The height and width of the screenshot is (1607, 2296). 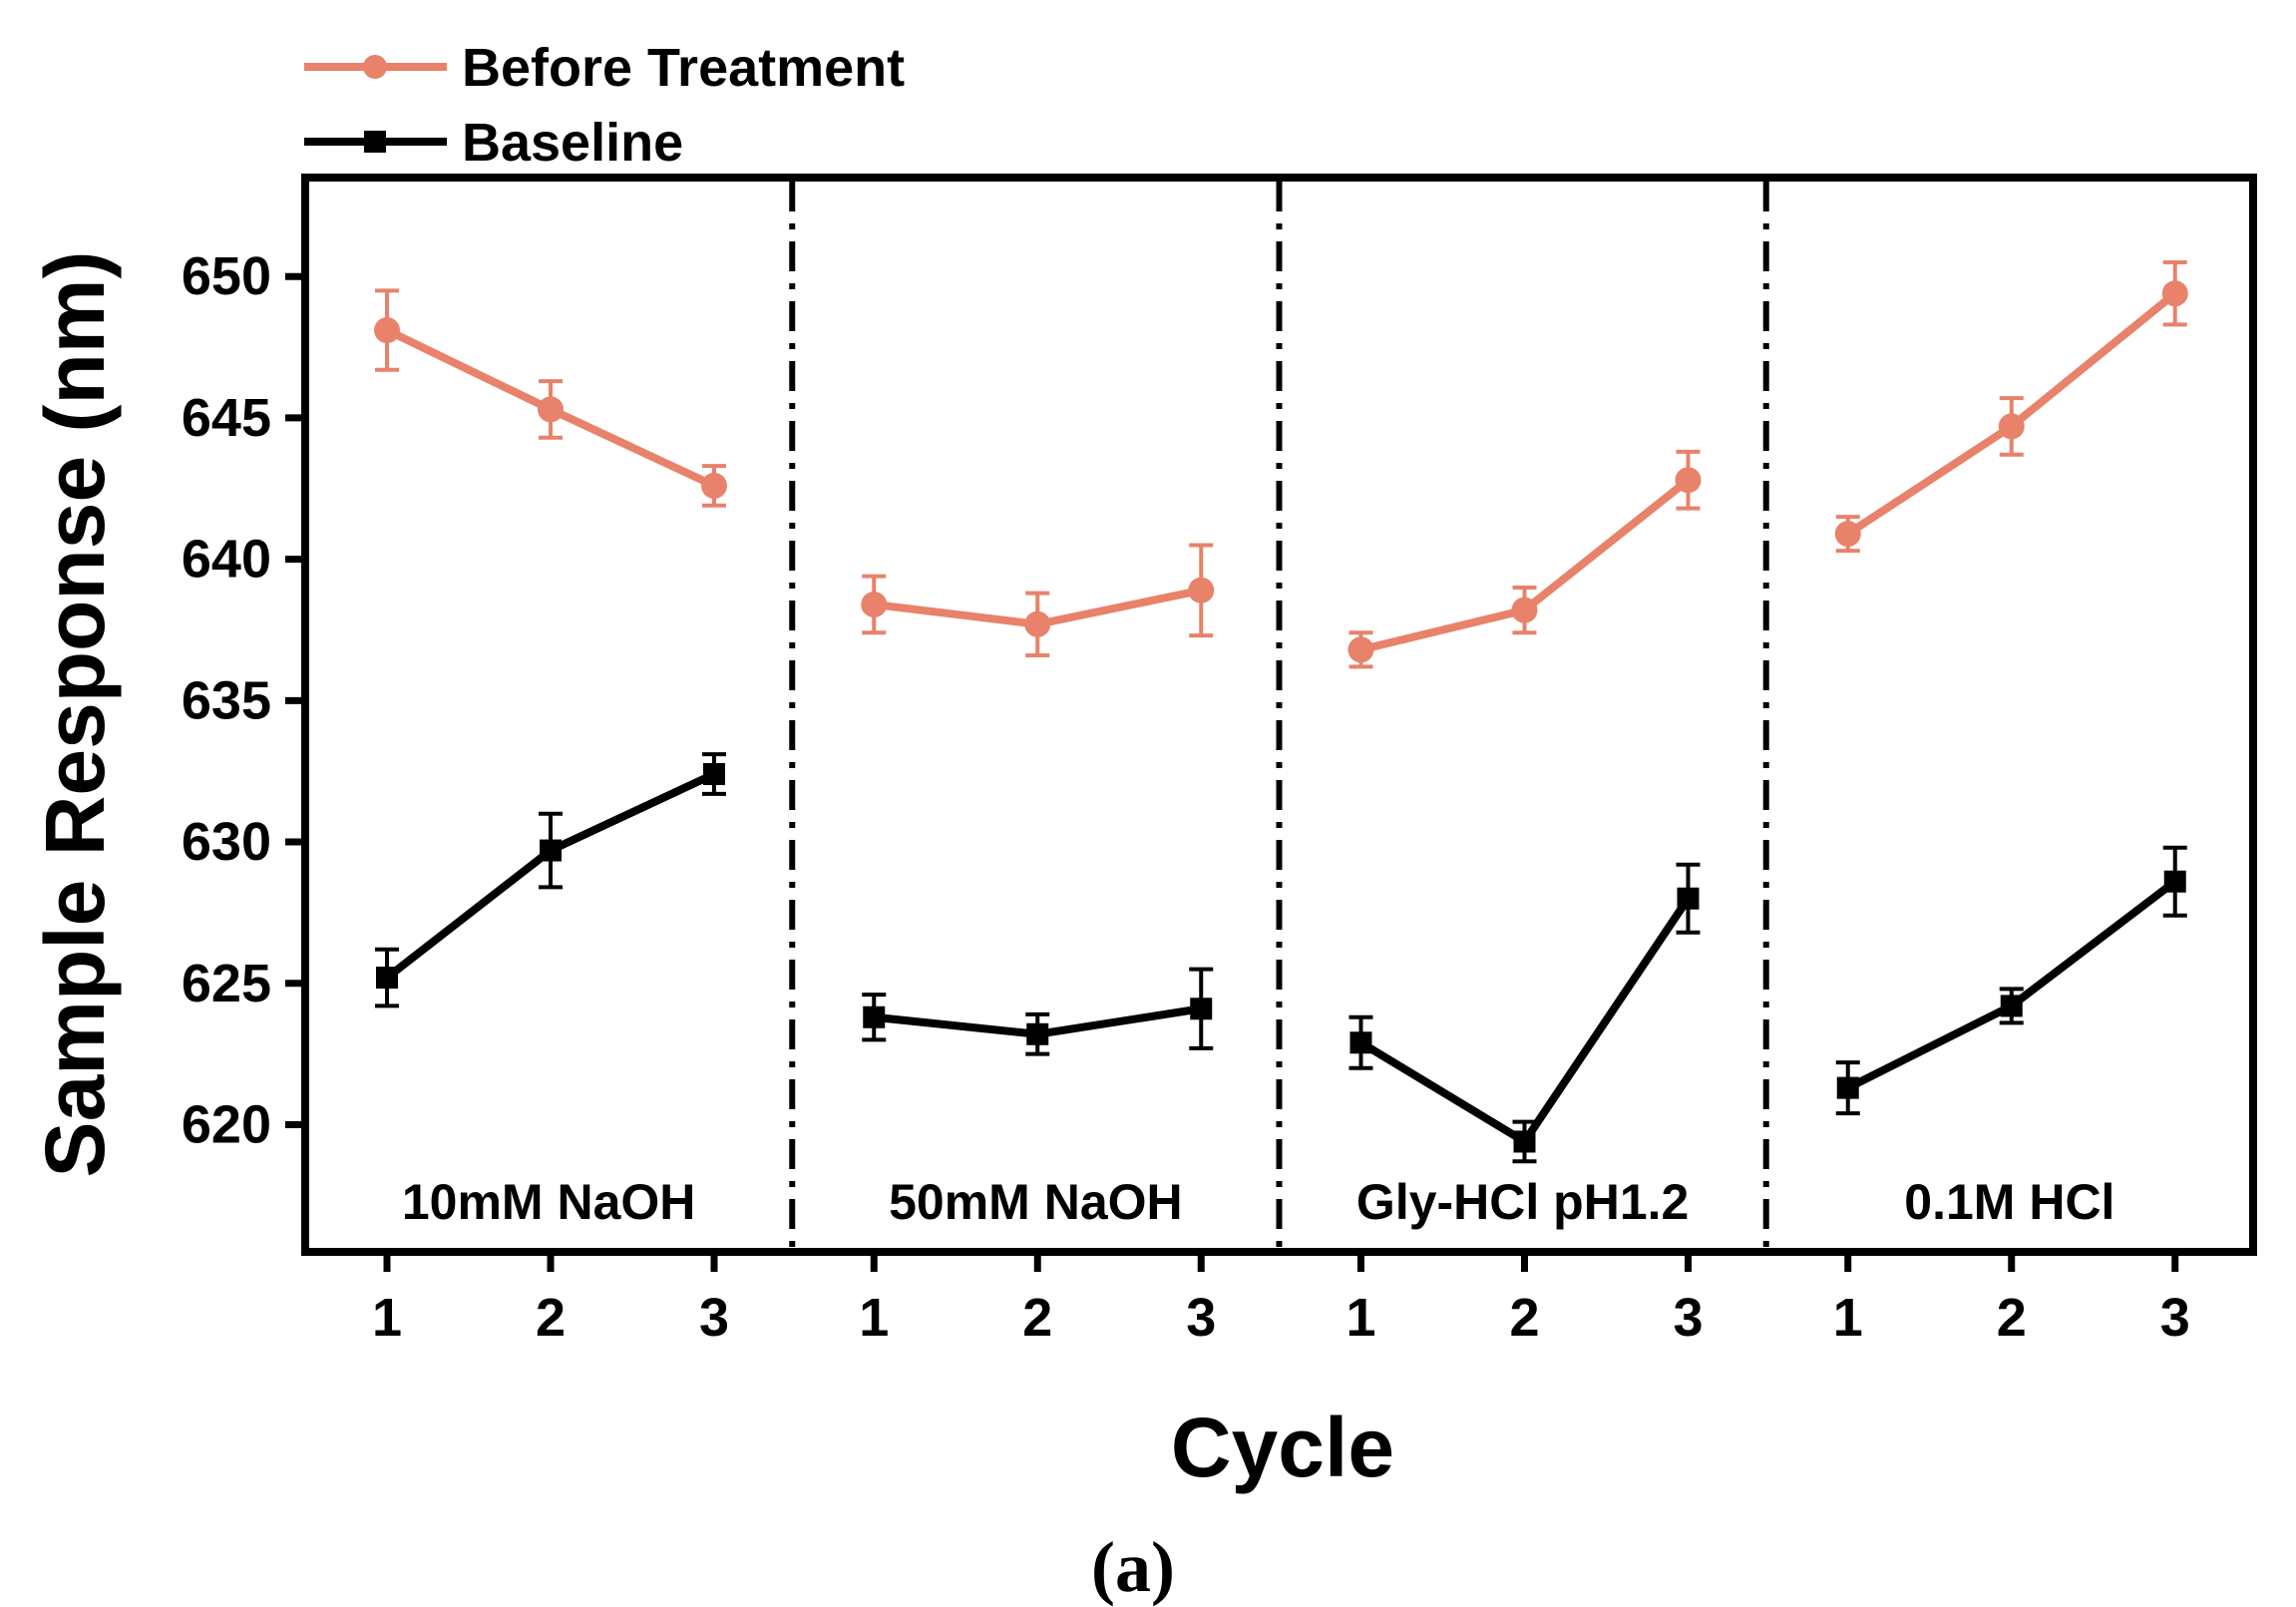 What do you see at coordinates (227, 1124) in the screenshot?
I see `y-tick-label: 620` at bounding box center [227, 1124].